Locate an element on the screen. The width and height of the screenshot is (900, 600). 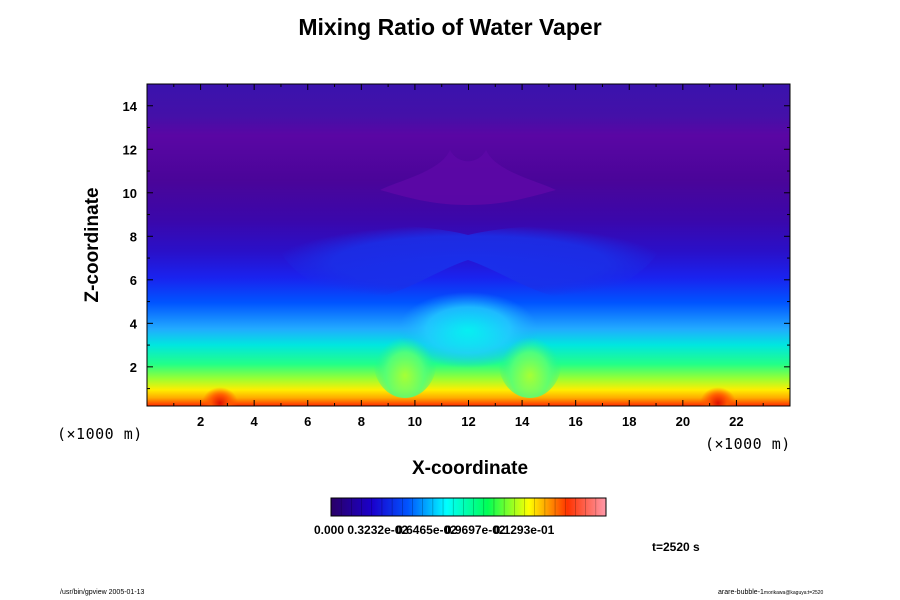
footer-source: arare-bubble-1morikawa@kaguya:t=2520 is located at coordinates (770, 592).